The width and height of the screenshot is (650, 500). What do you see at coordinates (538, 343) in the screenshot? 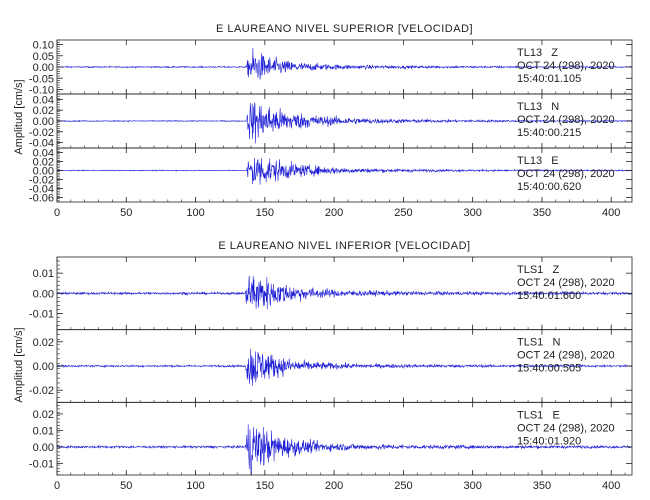
I see `channel-label: TLS1 N` at bounding box center [538, 343].